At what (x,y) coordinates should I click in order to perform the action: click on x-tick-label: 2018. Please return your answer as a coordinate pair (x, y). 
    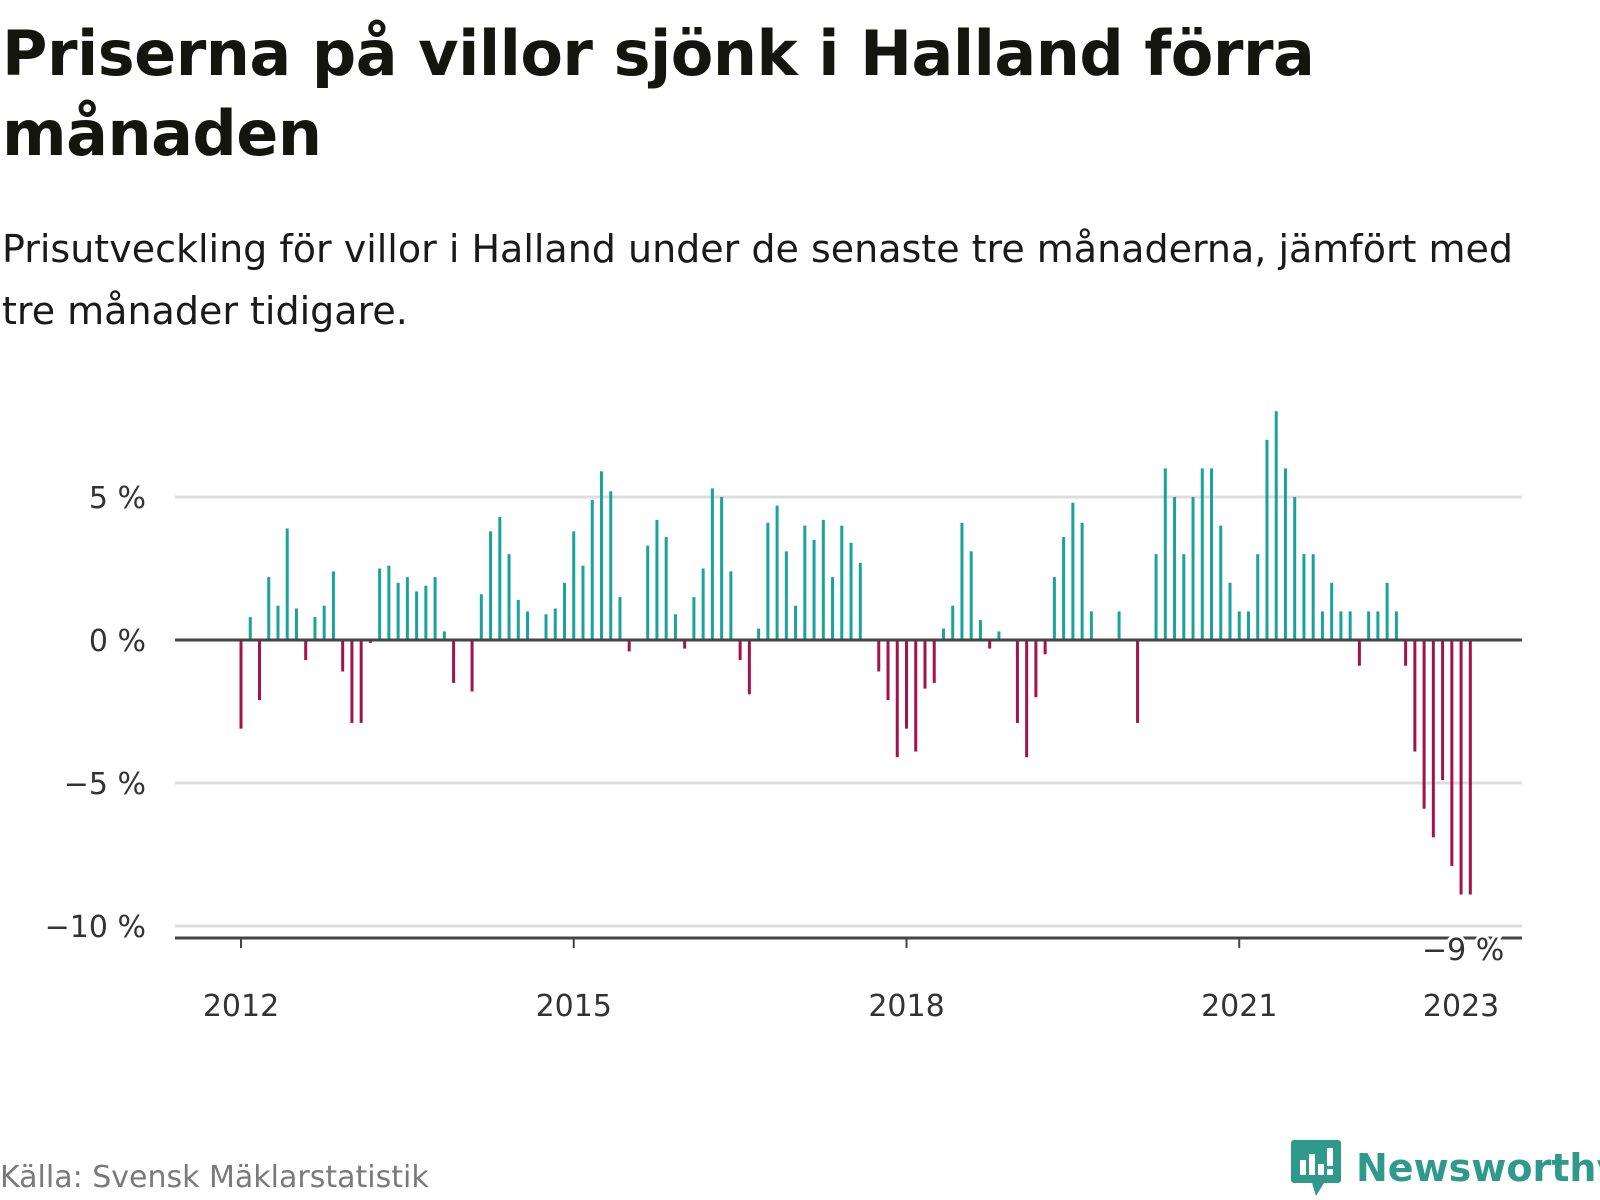
    Looking at the image, I should click on (906, 1006).